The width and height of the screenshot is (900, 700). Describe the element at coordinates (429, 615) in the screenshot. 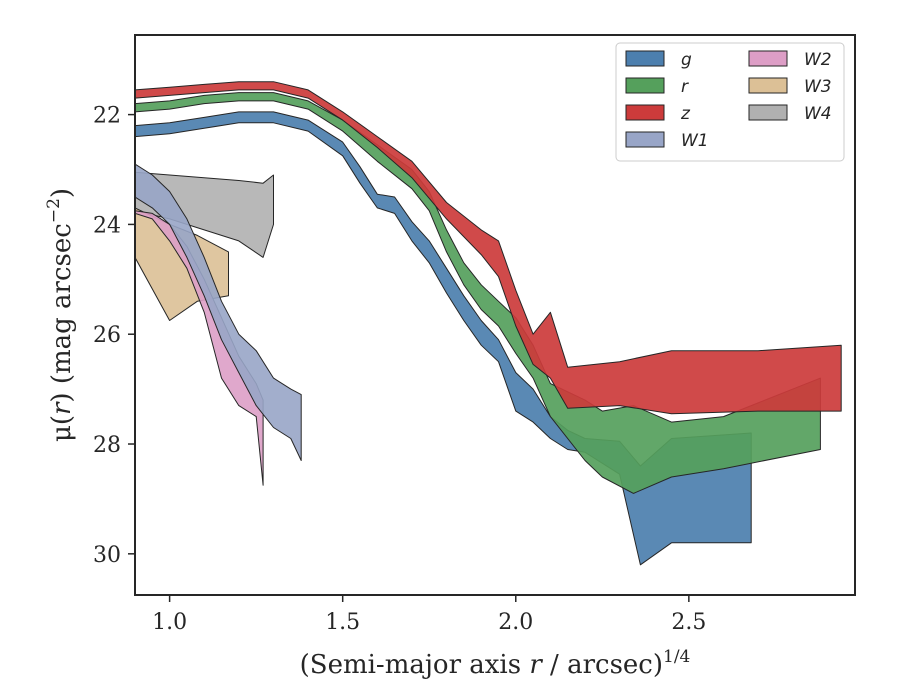

I see `x-ticks: 1.0 1.5 2.0 2.5` at that location.